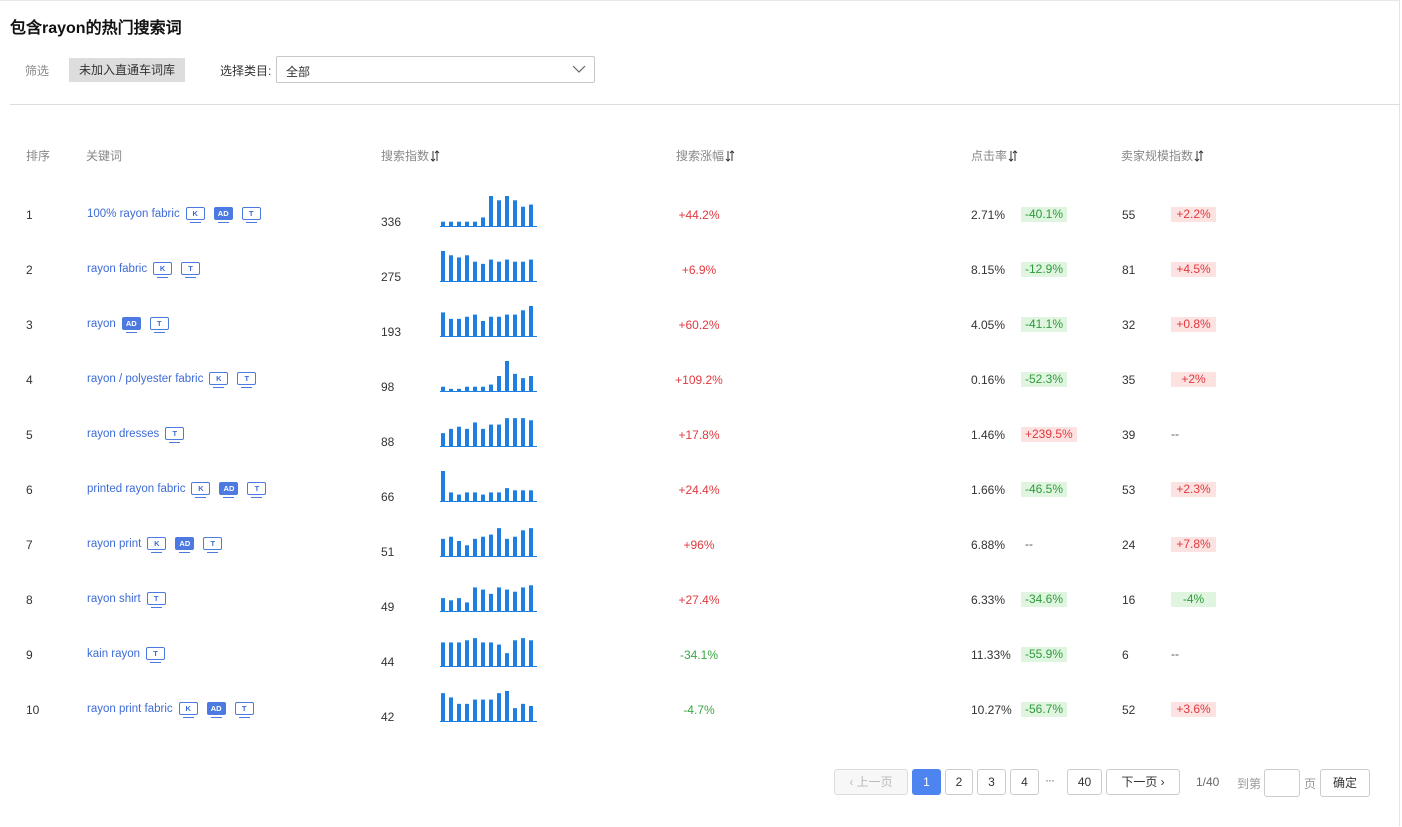 Image resolution: width=1402 pixels, height=827 pixels. Describe the element at coordinates (871, 782) in the screenshot. I see `prev-page-button: ‹ 上一页` at that location.